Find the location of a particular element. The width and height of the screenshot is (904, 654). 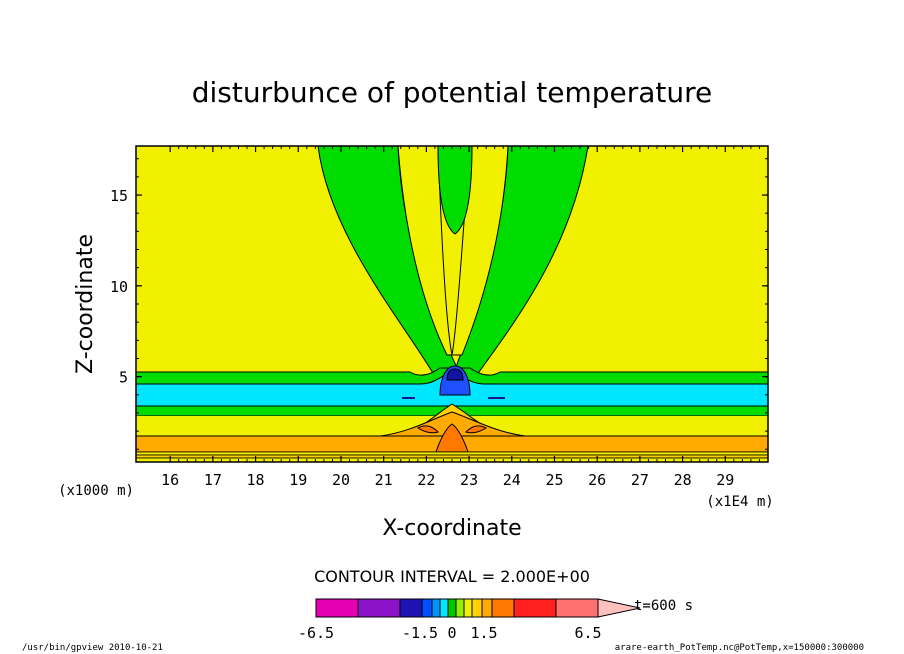

contour-interval: CONTOUR INTERVAL = 2.000E+00 is located at coordinates (452, 576).